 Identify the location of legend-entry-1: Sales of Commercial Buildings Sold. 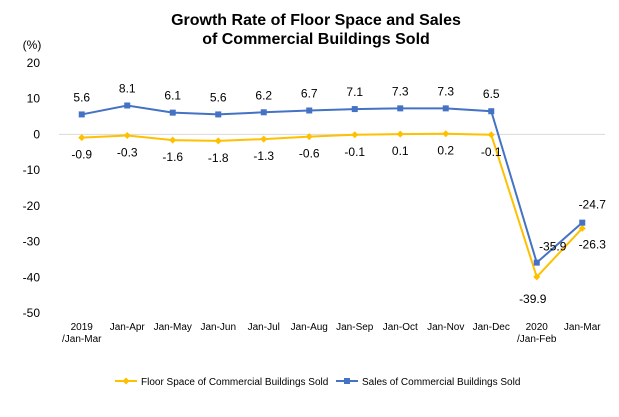
(428, 382).